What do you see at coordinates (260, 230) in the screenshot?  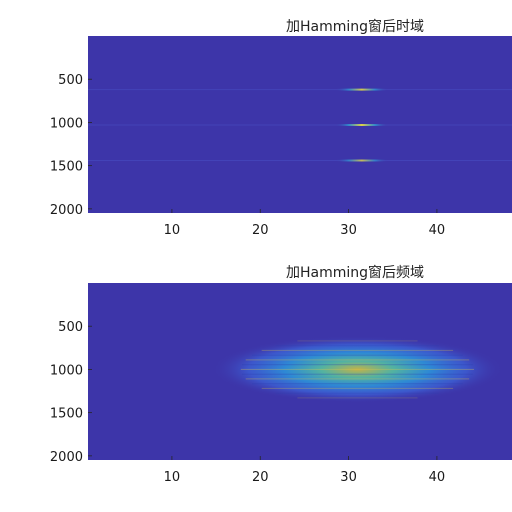 I see `time-domain-x-tick-label: 20` at bounding box center [260, 230].